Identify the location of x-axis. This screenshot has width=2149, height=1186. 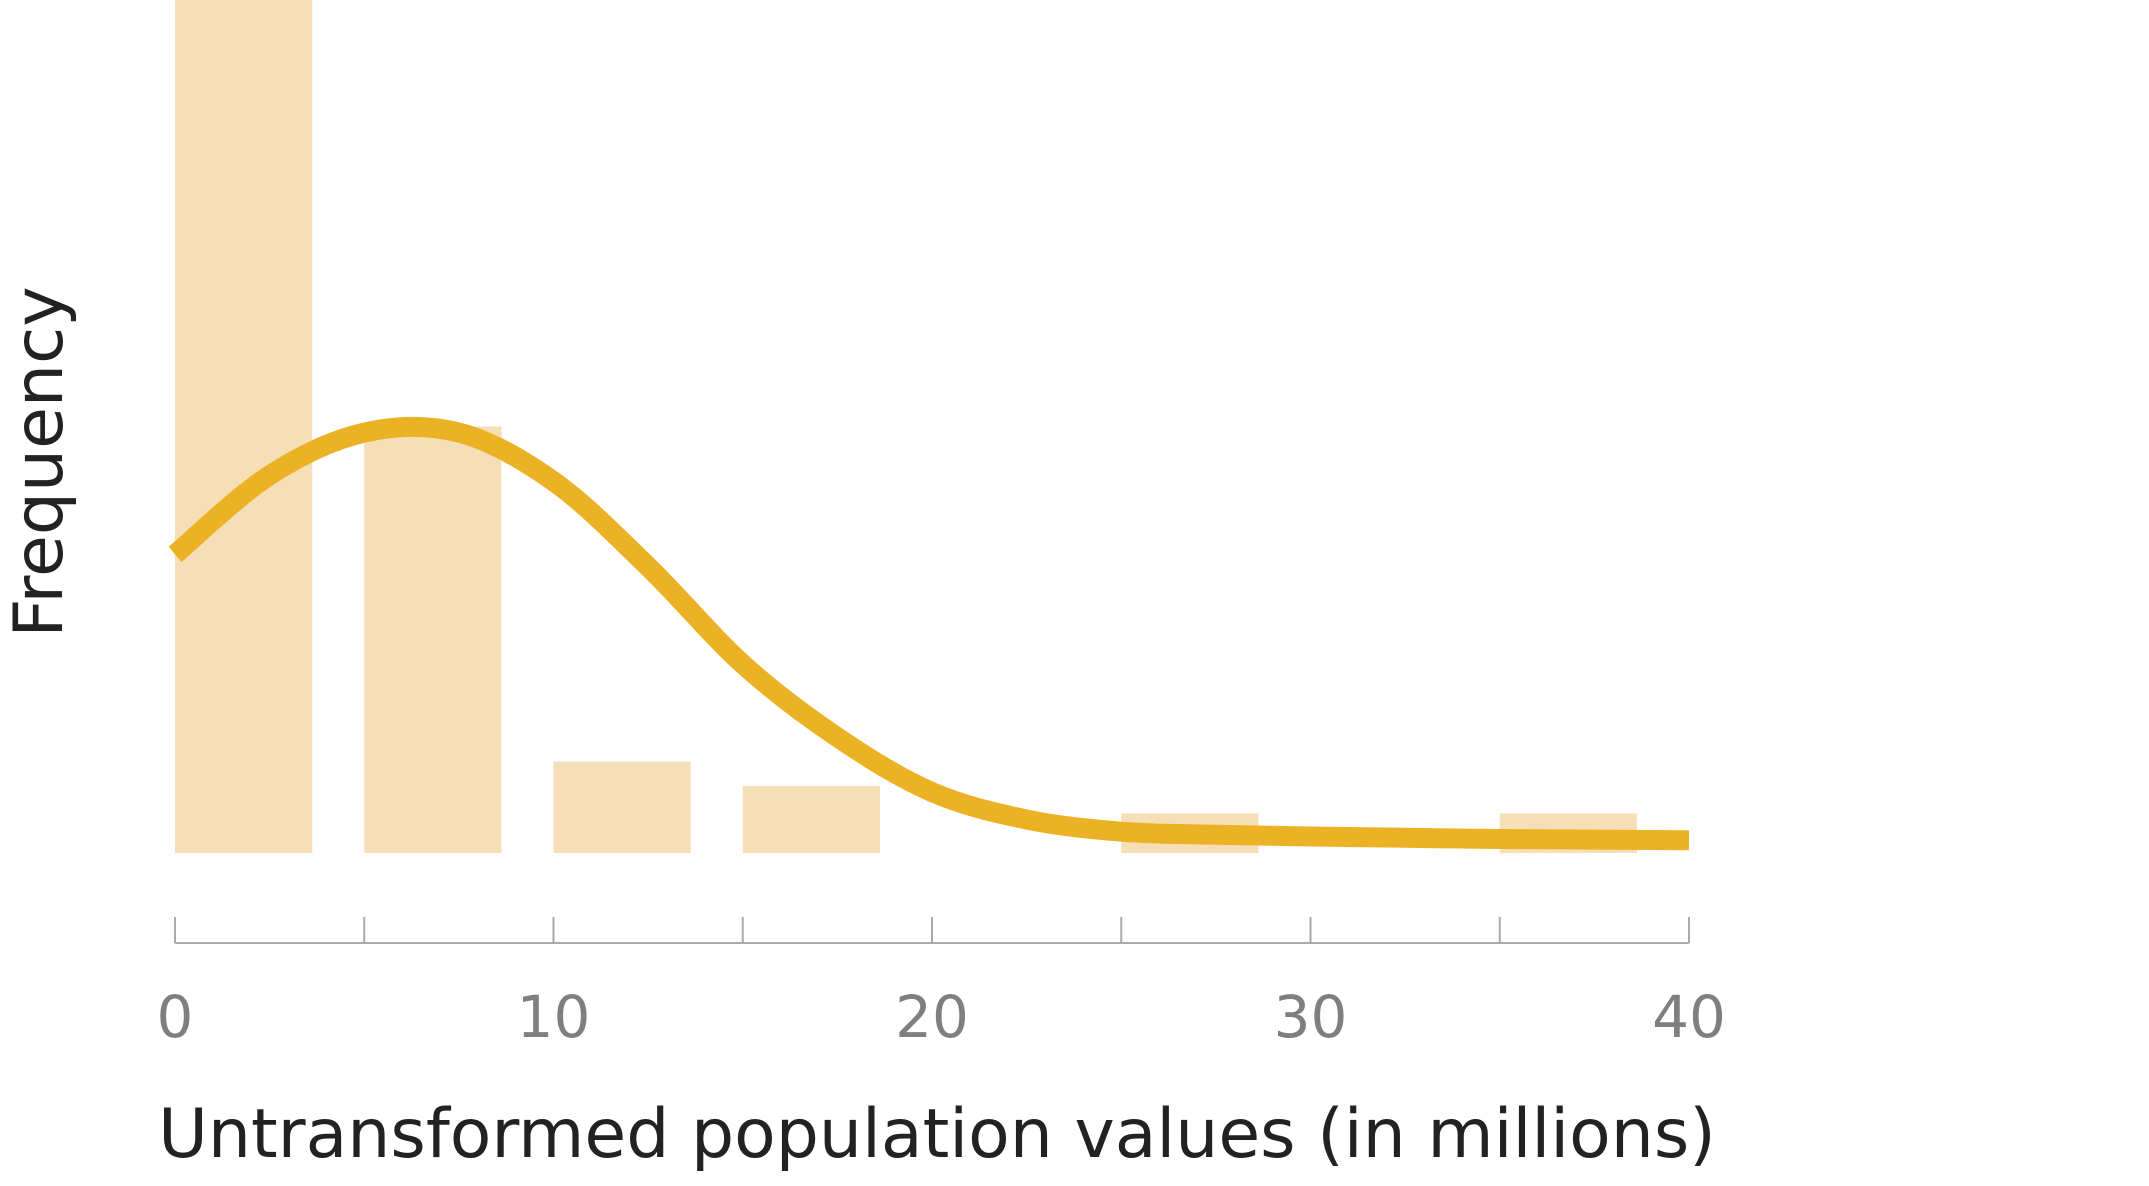
(932, 930).